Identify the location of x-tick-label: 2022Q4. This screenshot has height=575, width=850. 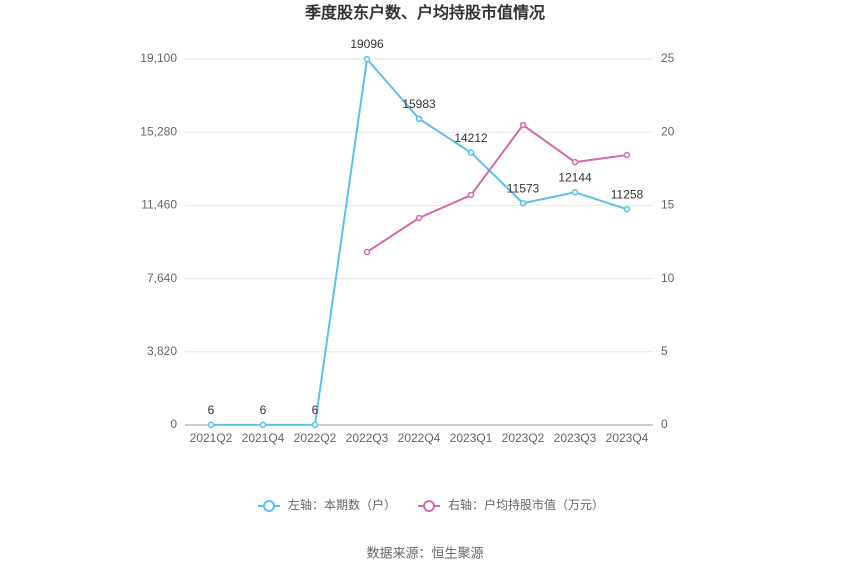
(419, 438).